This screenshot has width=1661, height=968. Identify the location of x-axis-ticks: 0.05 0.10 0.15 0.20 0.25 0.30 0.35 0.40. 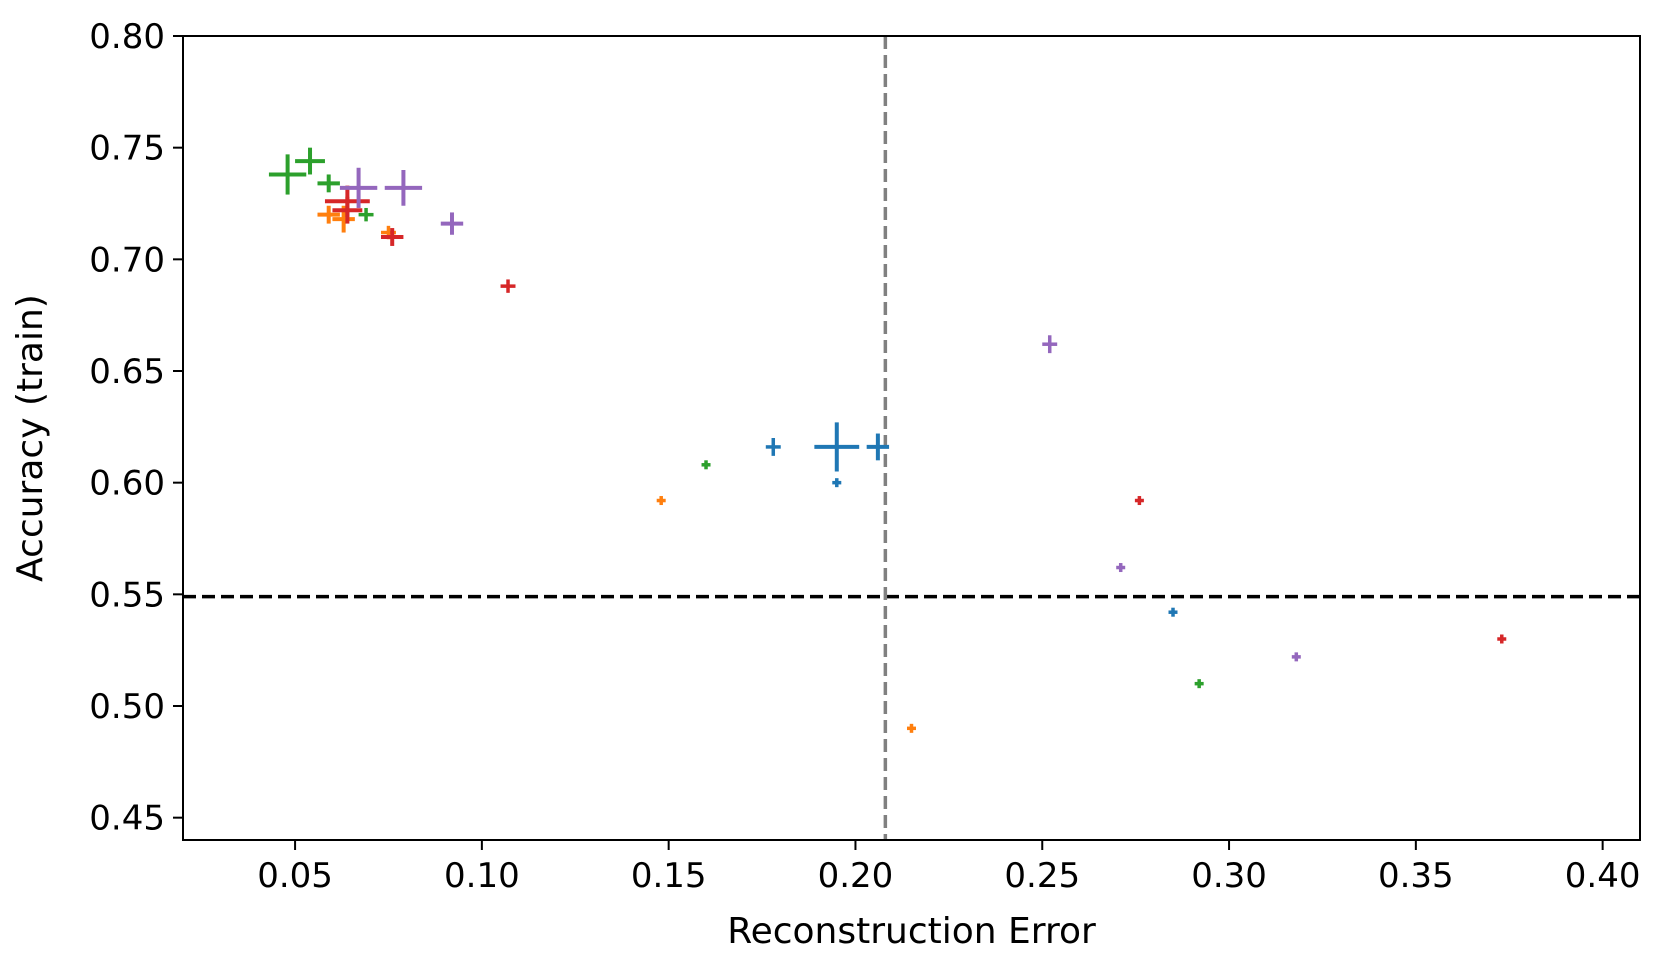
(948, 868).